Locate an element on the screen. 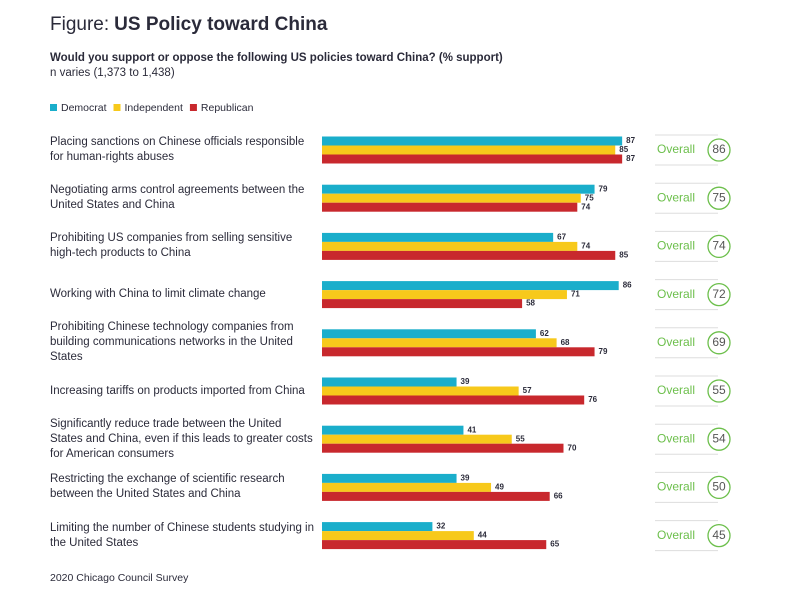 The width and height of the screenshot is (803, 608). overall-value: 54 is located at coordinates (719, 438).